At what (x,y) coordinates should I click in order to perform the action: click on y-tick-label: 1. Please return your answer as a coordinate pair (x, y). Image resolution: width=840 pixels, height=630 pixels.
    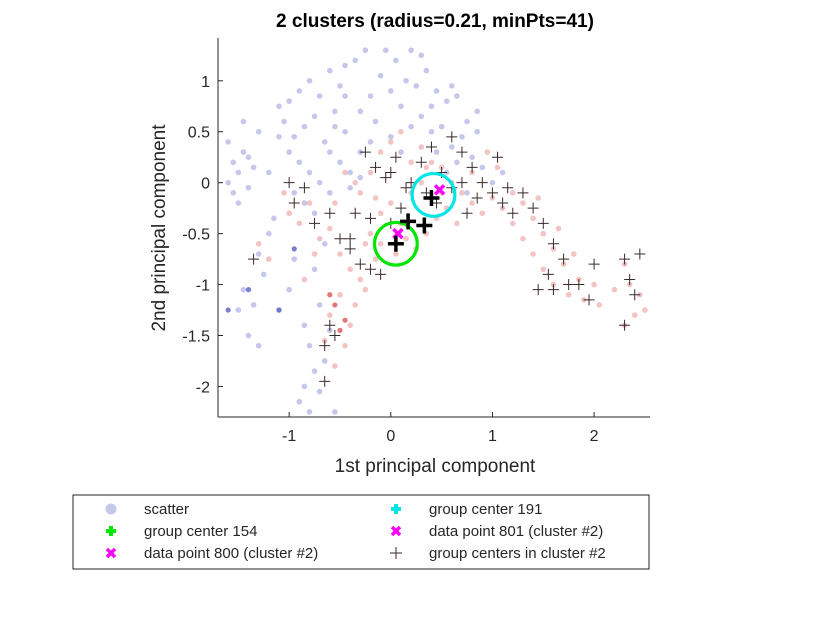
    Looking at the image, I should click on (205, 82).